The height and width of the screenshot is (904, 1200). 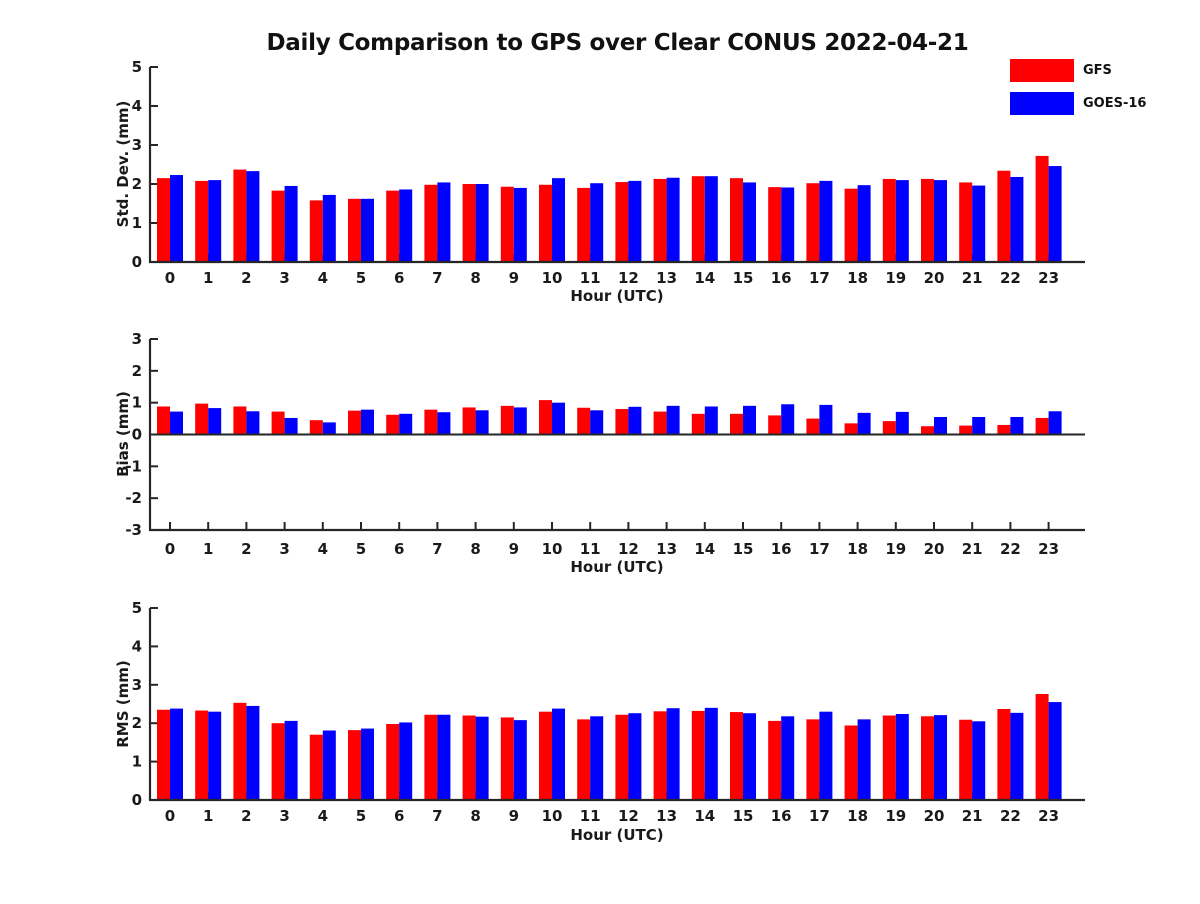 I want to click on x-tick-label: 1, so click(x=208, y=549).